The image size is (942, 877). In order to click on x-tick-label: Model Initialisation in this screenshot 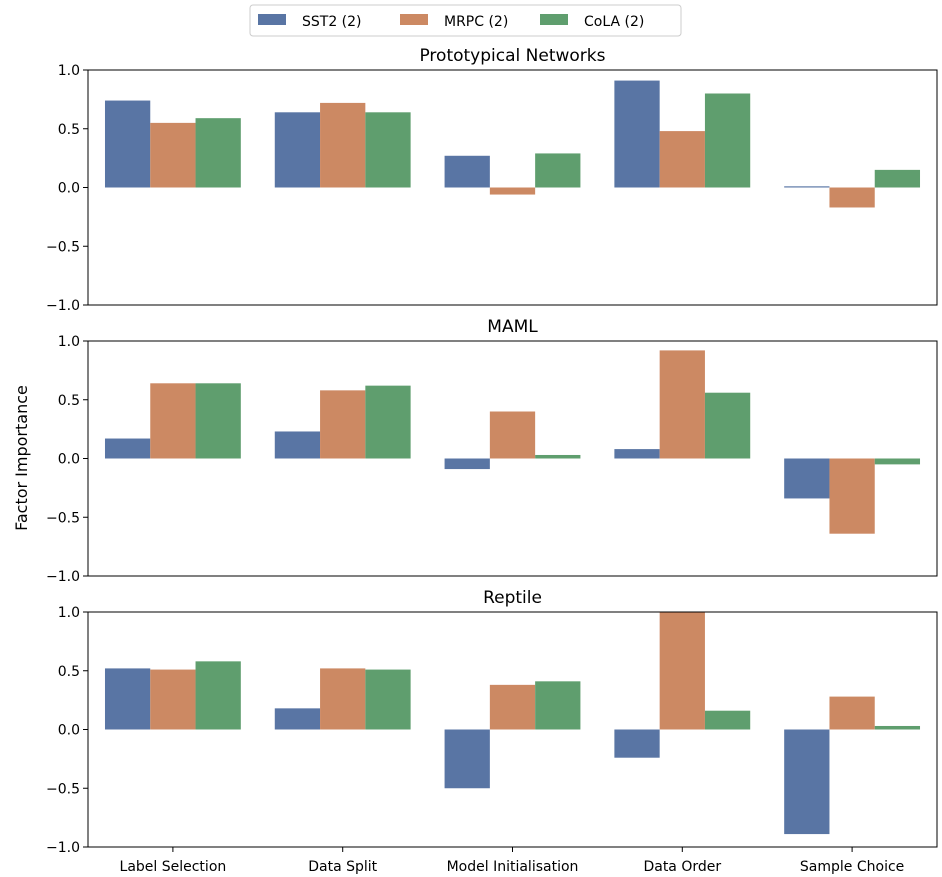, I will do `click(513, 867)`.